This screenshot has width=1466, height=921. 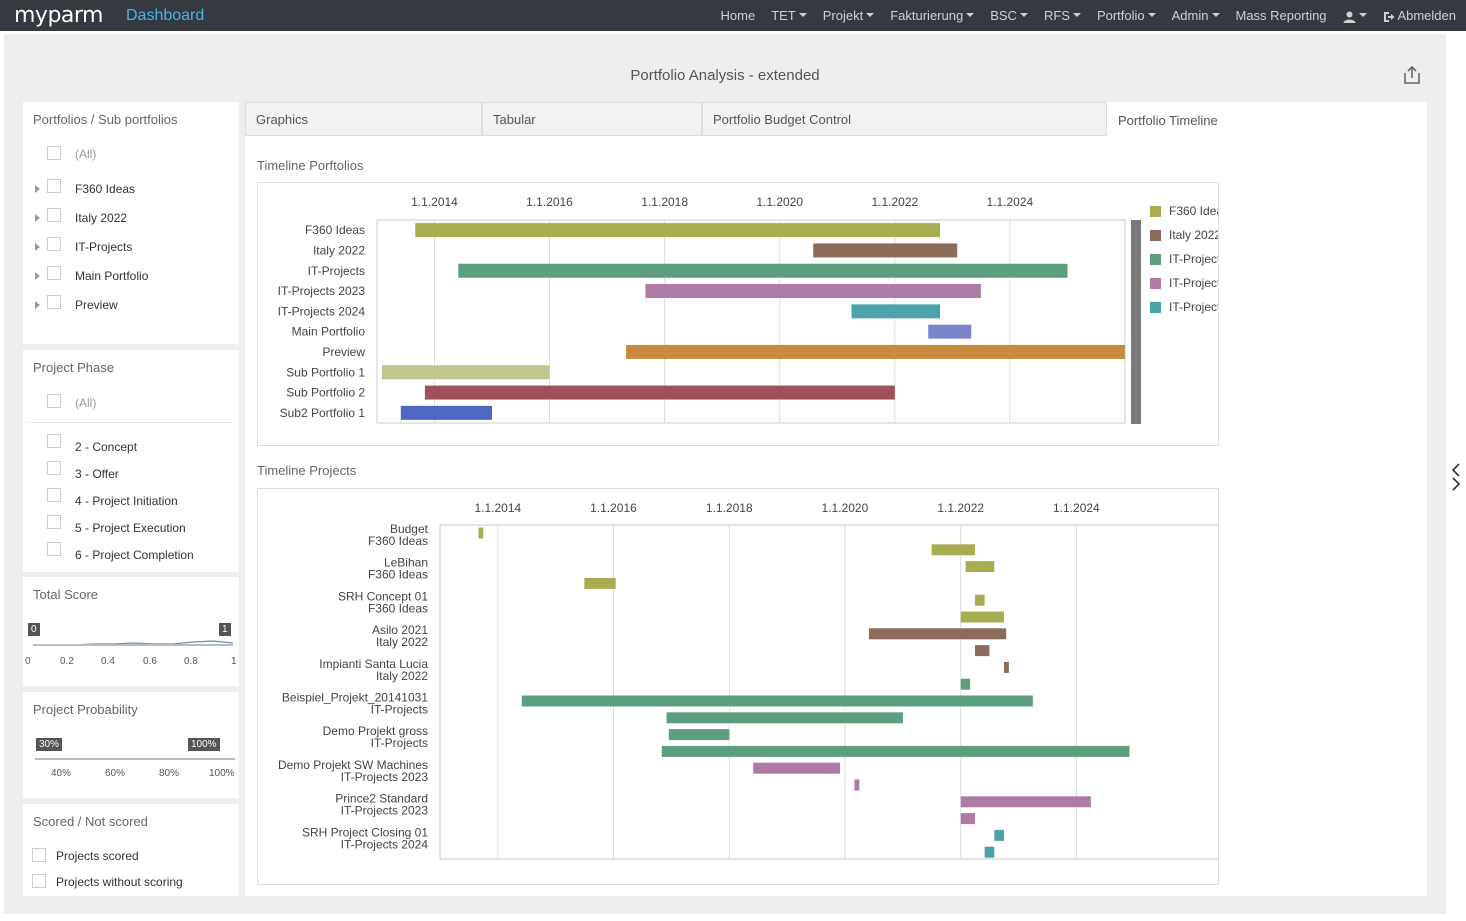 I want to click on dashboard-brand-link: Dashboard, so click(x=165, y=15).